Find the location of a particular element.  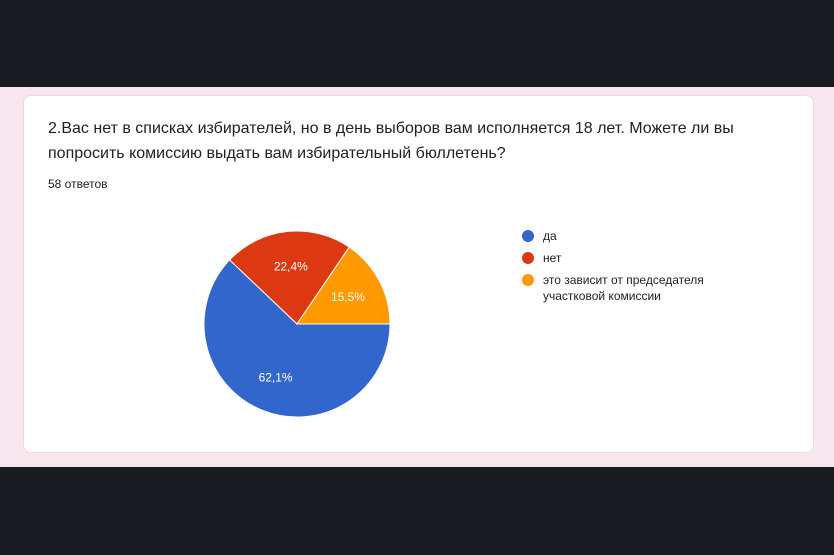

pie-chart: 62,1% 22,4% 15,5% is located at coordinates (297, 324).